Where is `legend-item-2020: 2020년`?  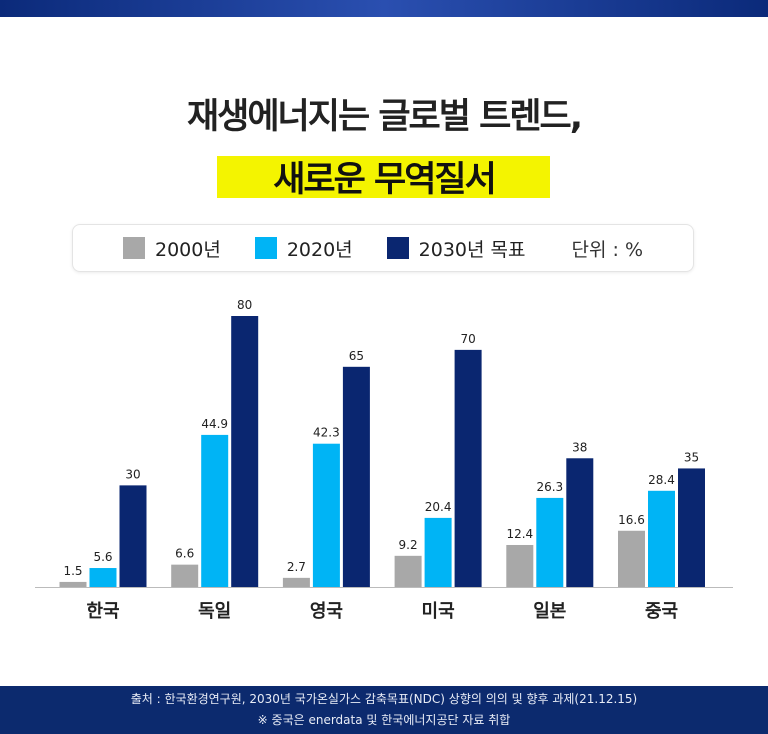 legend-item-2020: 2020년 is located at coordinates (303, 248).